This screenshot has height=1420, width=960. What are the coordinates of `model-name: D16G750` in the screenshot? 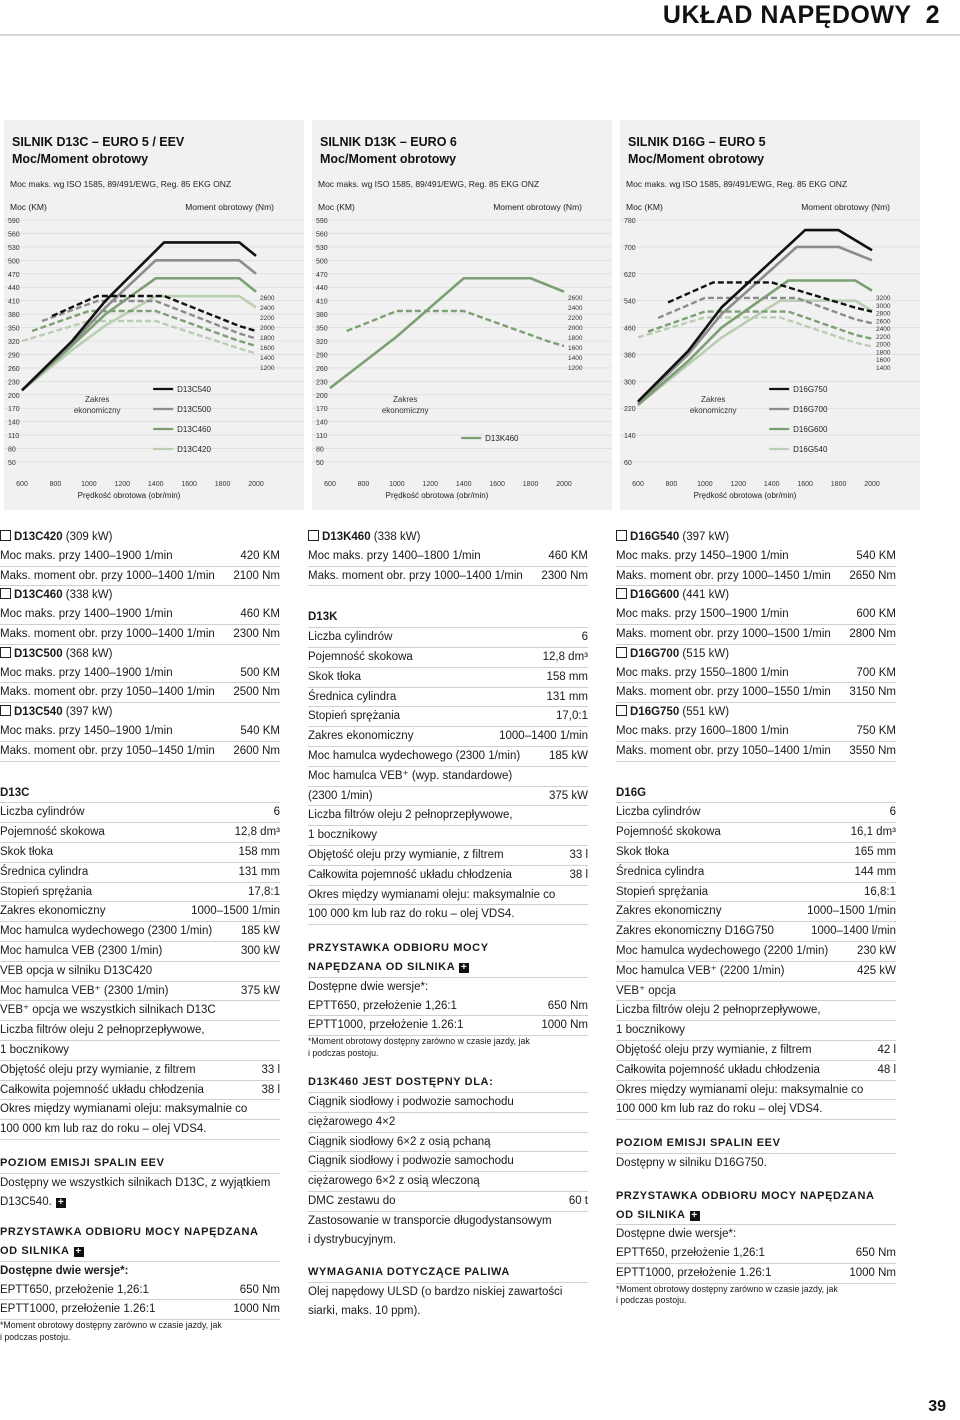 It's located at (655, 712).